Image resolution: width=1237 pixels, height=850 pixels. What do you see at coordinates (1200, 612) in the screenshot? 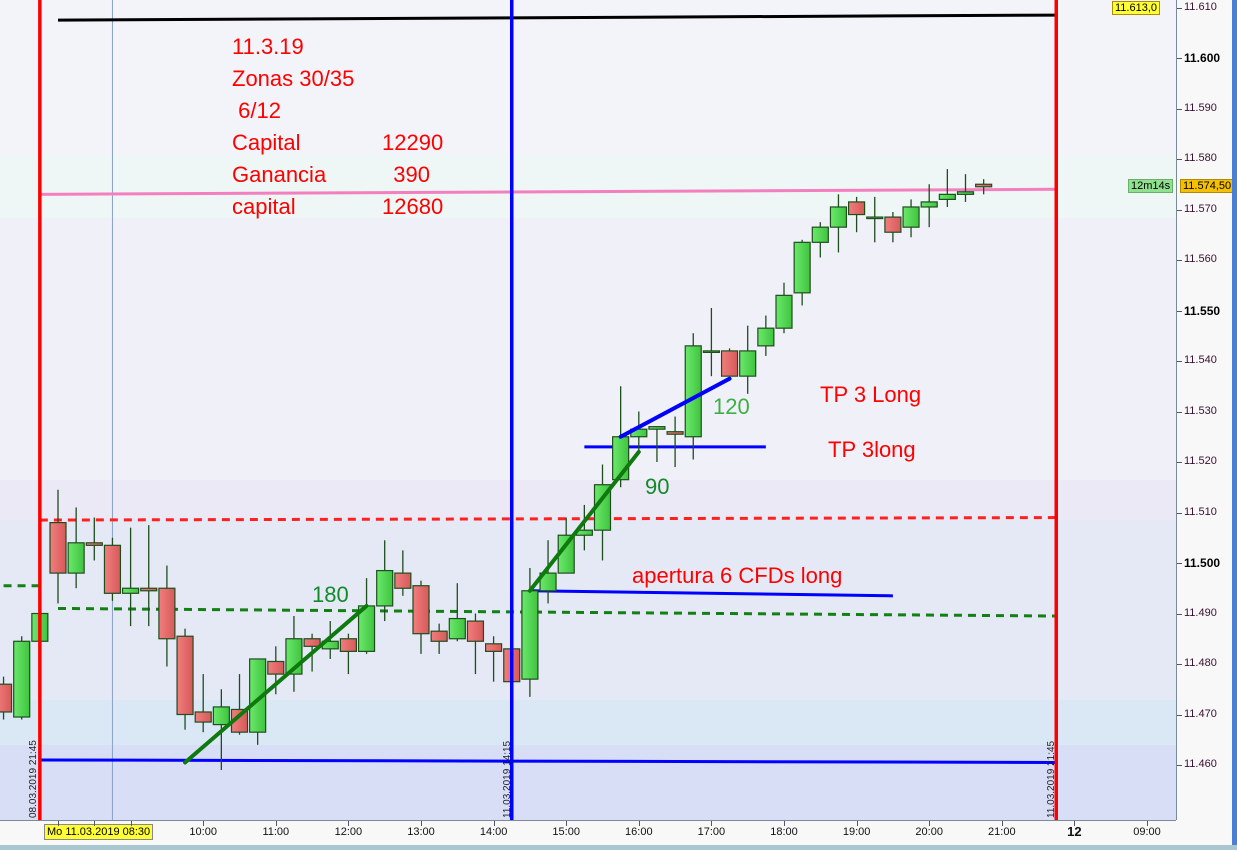
I see `price-tick-label: 11.490` at bounding box center [1200, 612].